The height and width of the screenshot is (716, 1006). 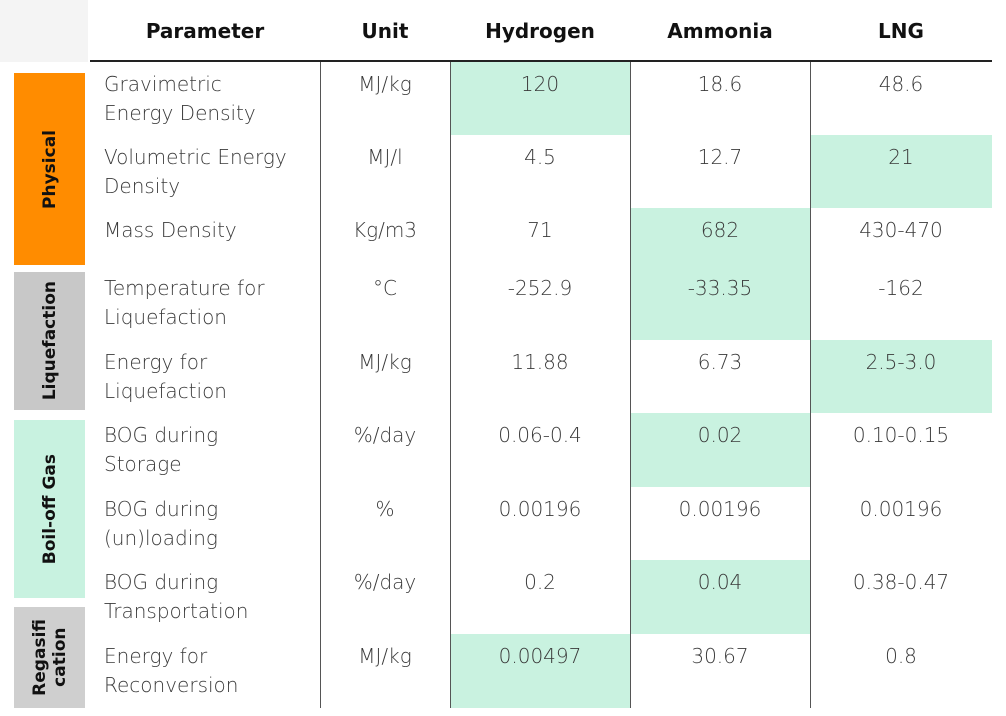 I want to click on value-cell: 0.02, so click(x=720, y=450).